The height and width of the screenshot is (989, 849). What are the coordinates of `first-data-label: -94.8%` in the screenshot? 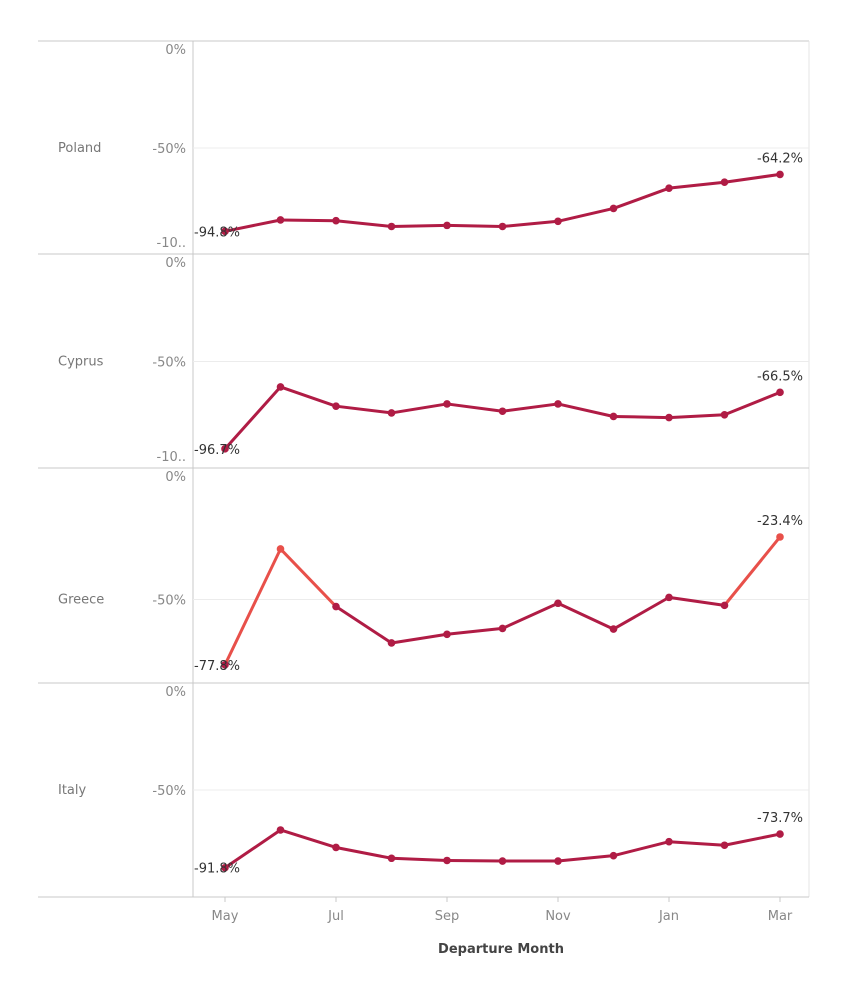 It's located at (217, 232).